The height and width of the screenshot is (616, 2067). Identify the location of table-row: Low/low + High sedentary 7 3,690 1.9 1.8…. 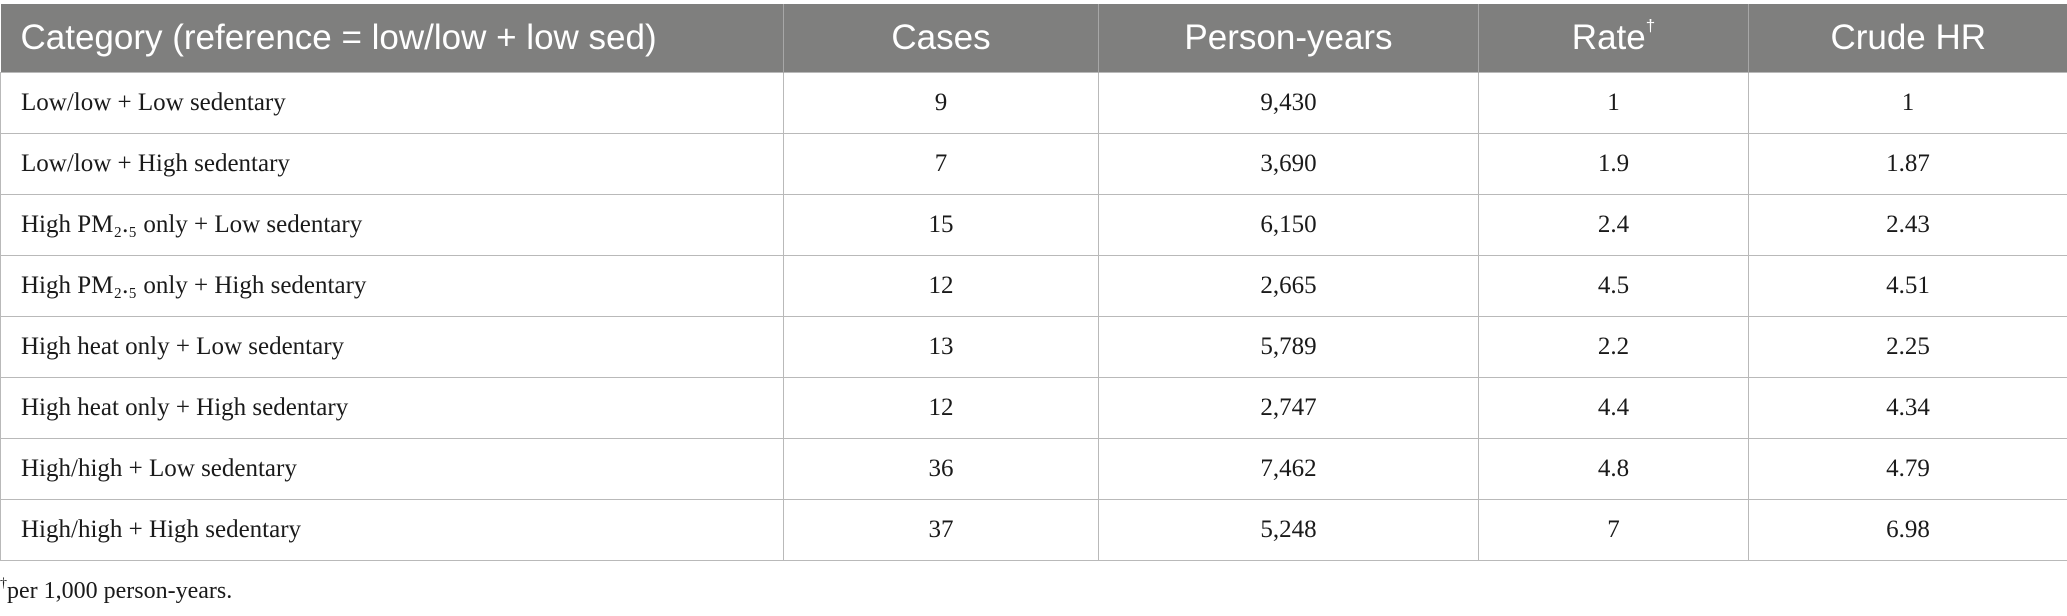
(1033, 164).